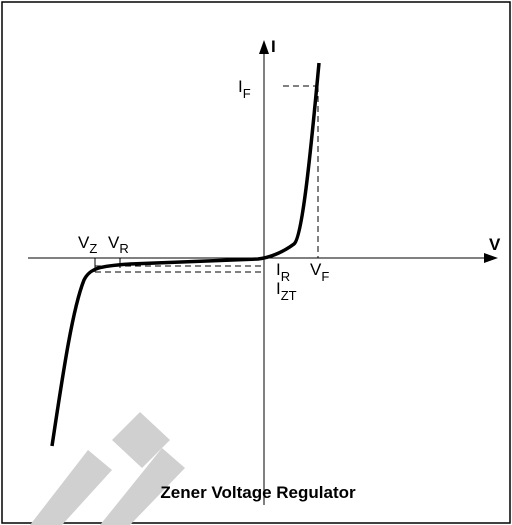 The image size is (512, 525). I want to click on title: Zener Voltage Regulator, so click(258, 492).